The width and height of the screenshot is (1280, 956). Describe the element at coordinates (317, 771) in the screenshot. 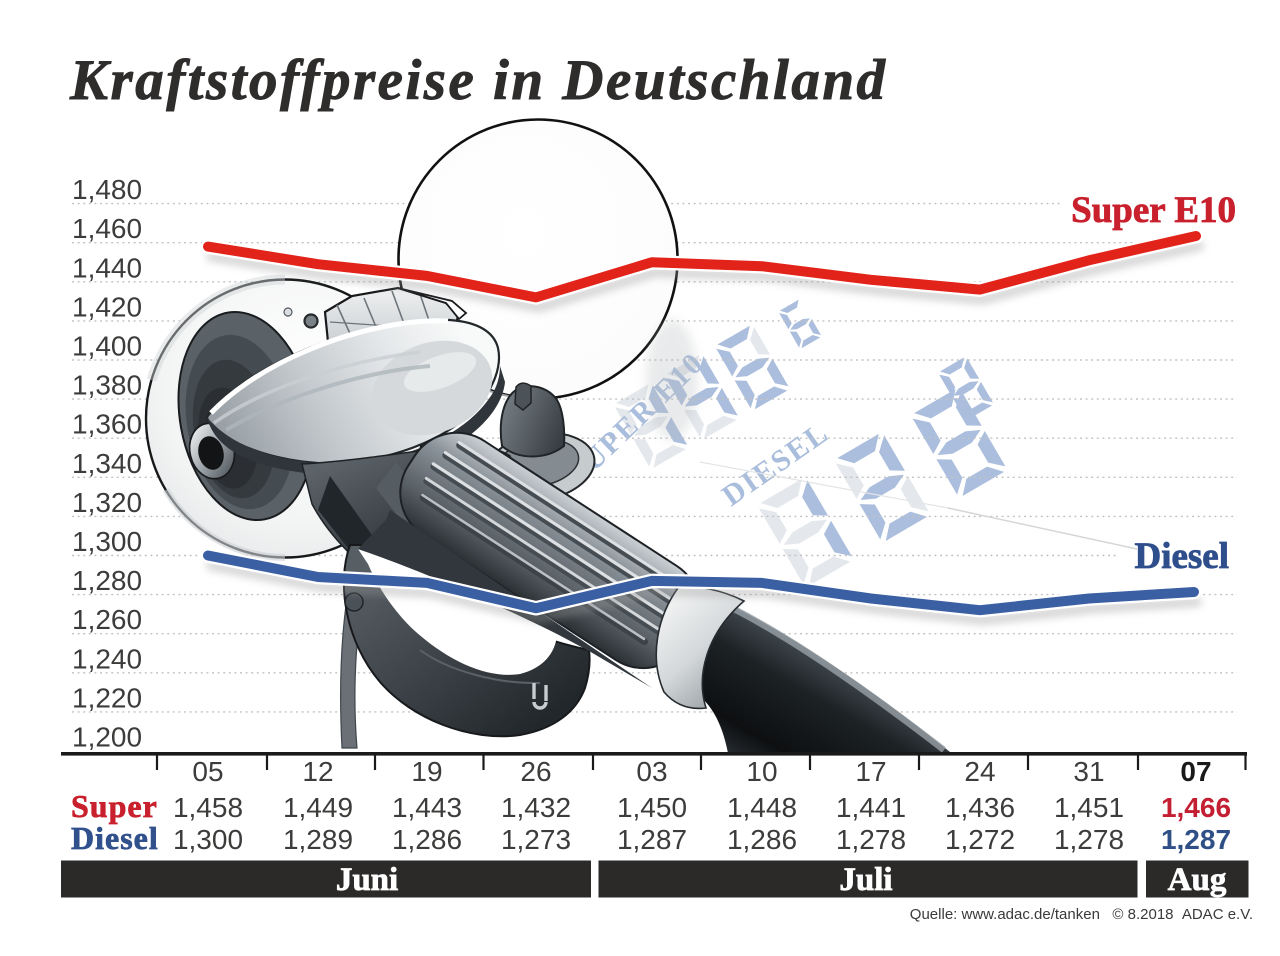

I see `svg-text: 12` at that location.